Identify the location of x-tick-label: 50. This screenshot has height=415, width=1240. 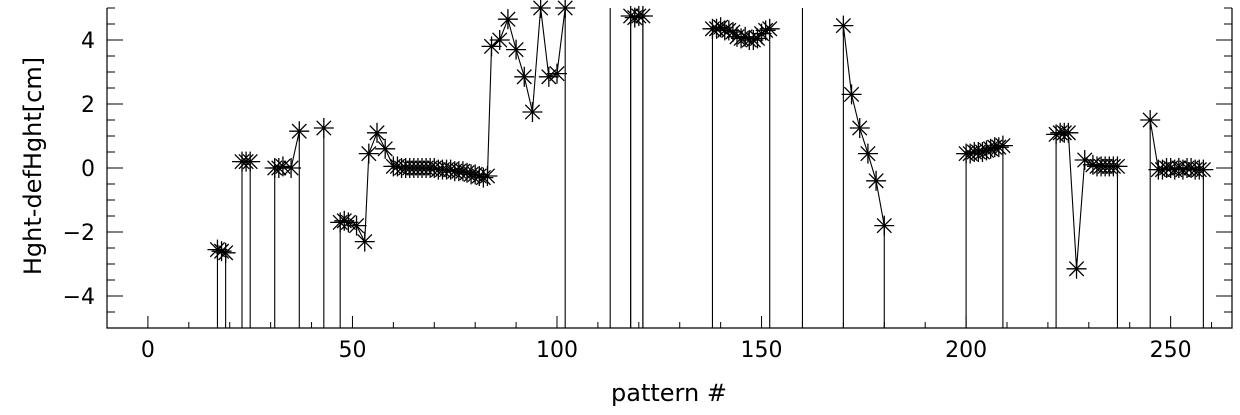
(352, 350).